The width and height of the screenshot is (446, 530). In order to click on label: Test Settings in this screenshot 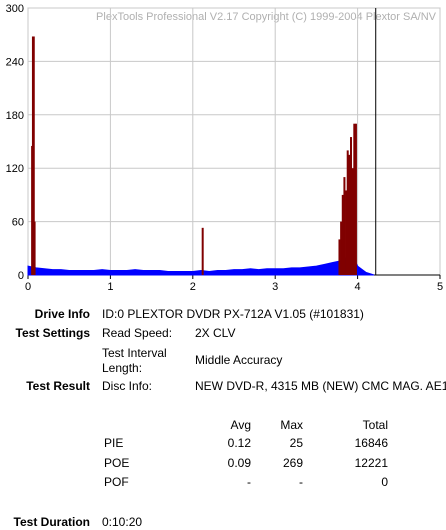, I will do `click(52, 333)`.